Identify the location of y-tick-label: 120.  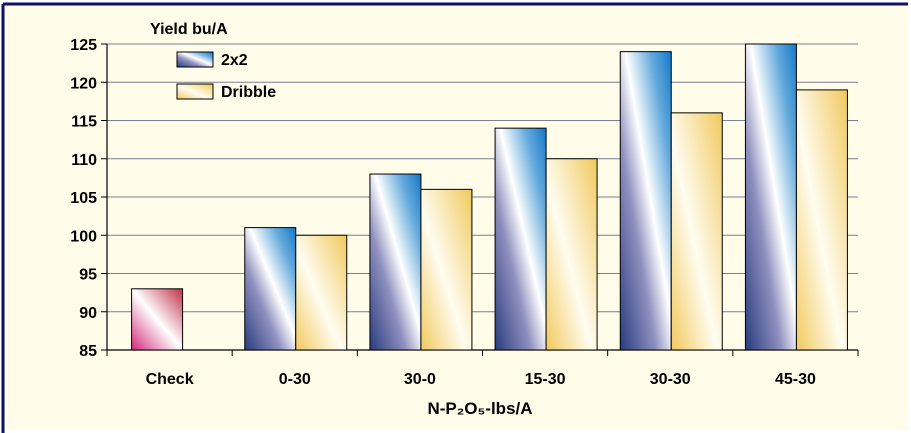
(83, 83).